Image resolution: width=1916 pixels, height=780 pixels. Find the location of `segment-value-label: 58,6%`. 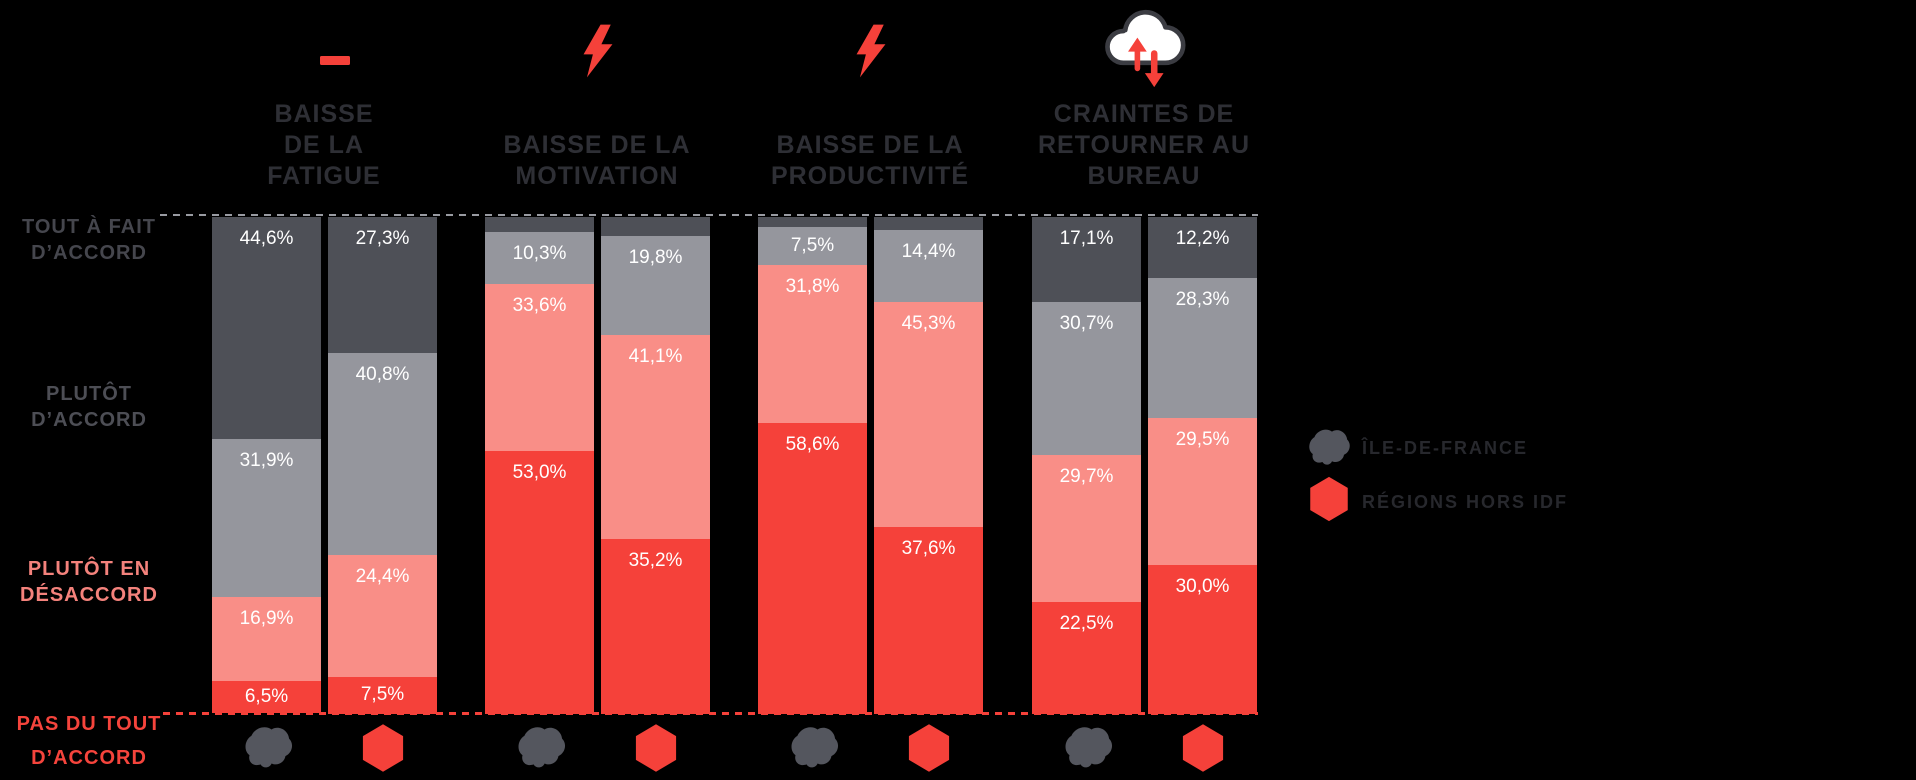

segment-value-label: 58,6% is located at coordinates (812, 444).